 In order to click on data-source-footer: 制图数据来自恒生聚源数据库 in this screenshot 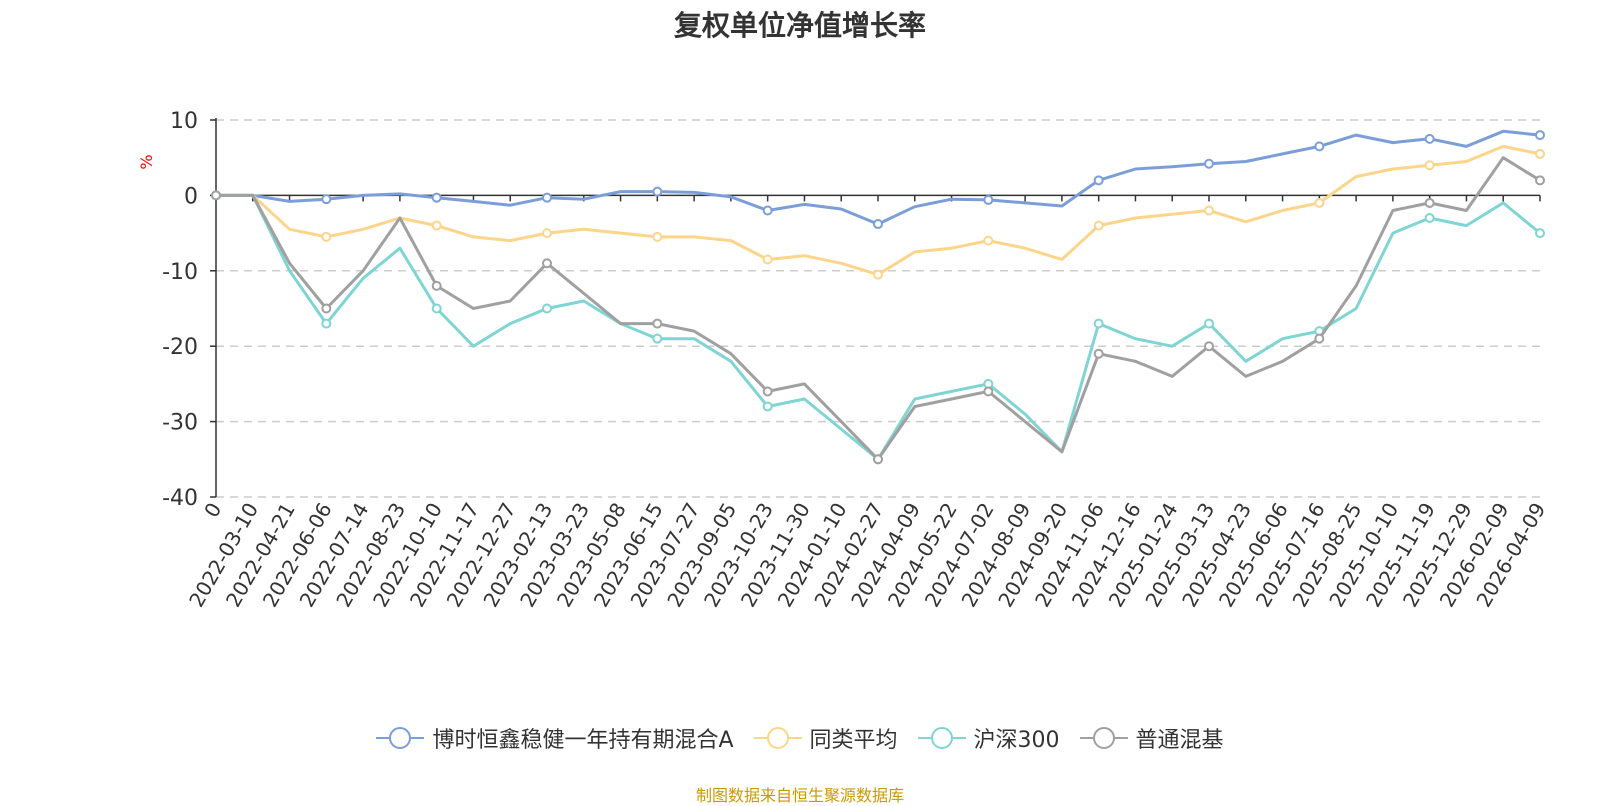, I will do `click(799, 795)`.